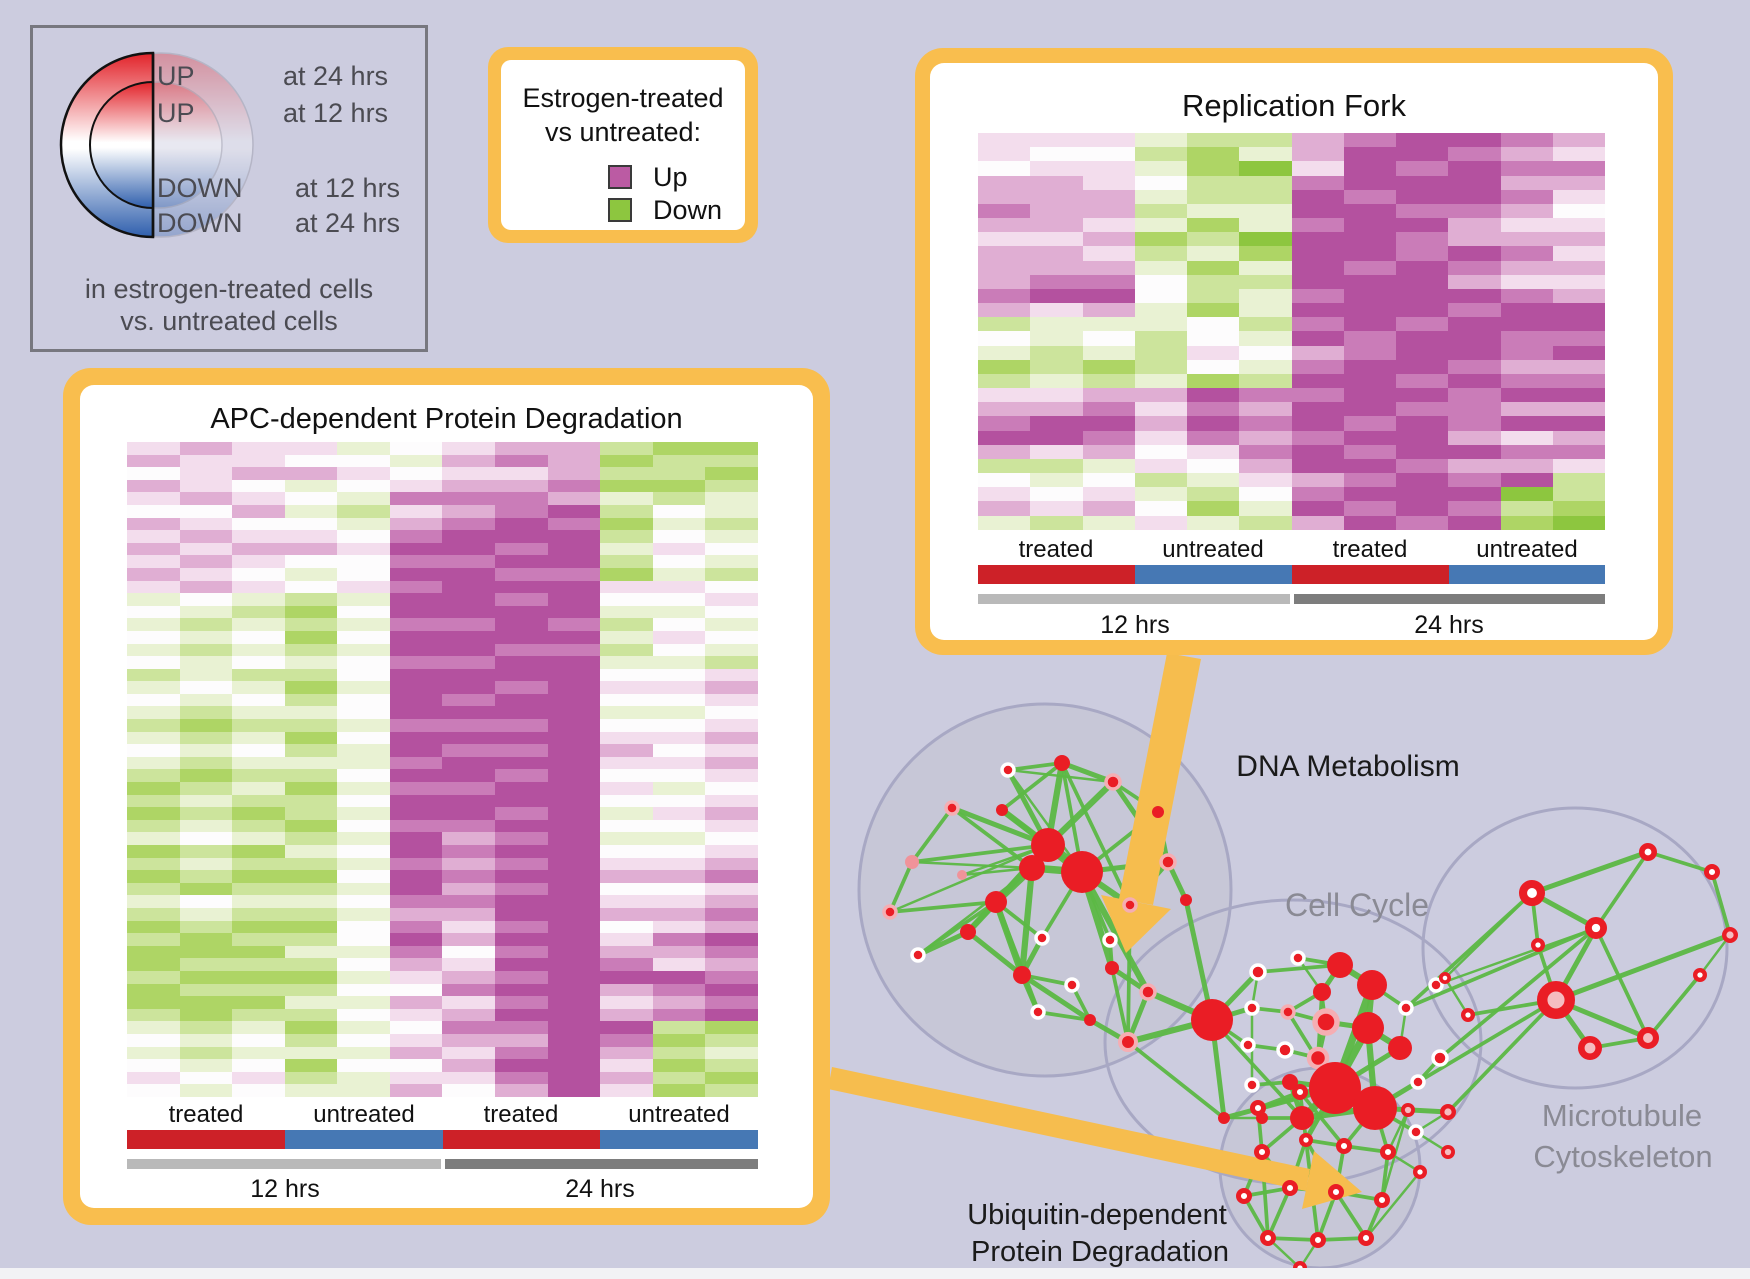 This screenshot has height=1279, width=1750. Describe the element at coordinates (1447, 1111) in the screenshot. I see `network-node-pink-center` at that location.